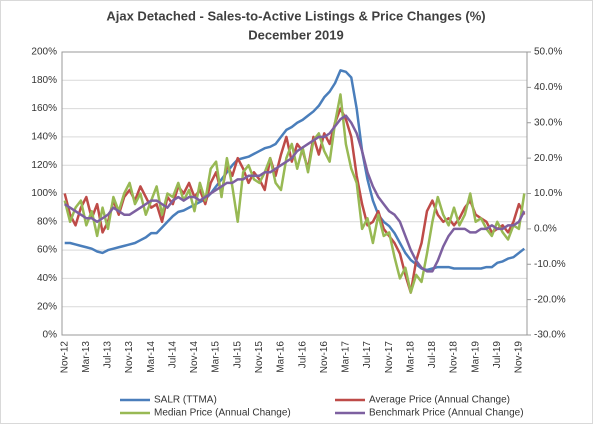 The width and height of the screenshot is (593, 424). I want to click on x-tick-label: Nov-13, so click(129, 357).